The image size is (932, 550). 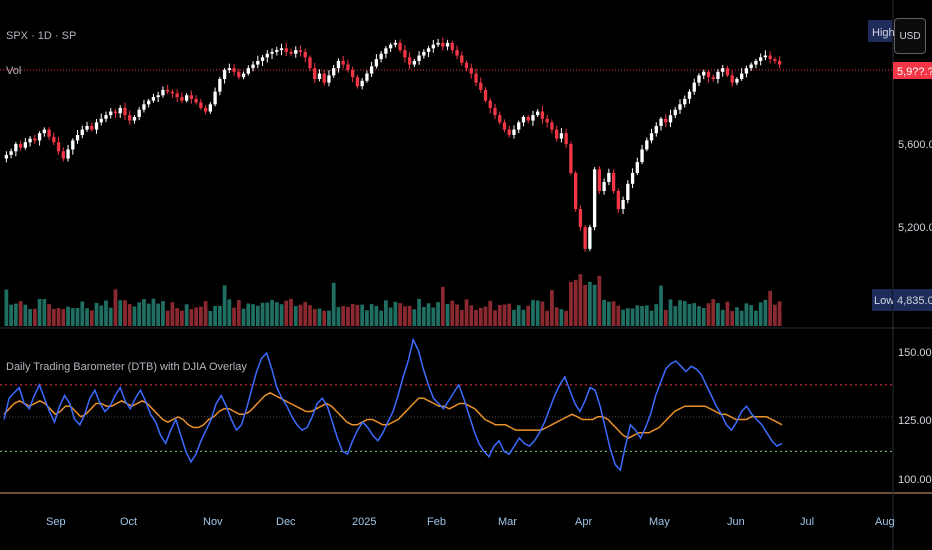 What do you see at coordinates (393, 415) in the screenshot?
I see `djia-overlay-line` at bounding box center [393, 415].